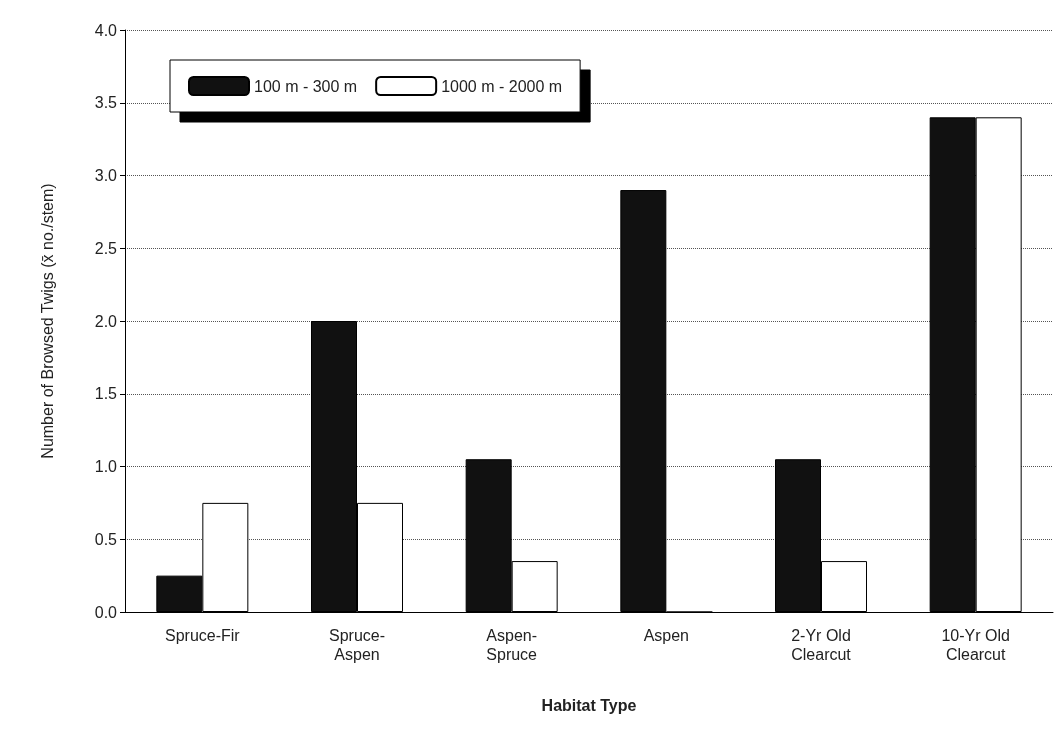 The image size is (1063, 732). What do you see at coordinates (502, 86) in the screenshot?
I see `legend-label: 1000 m - 2000 m` at bounding box center [502, 86].